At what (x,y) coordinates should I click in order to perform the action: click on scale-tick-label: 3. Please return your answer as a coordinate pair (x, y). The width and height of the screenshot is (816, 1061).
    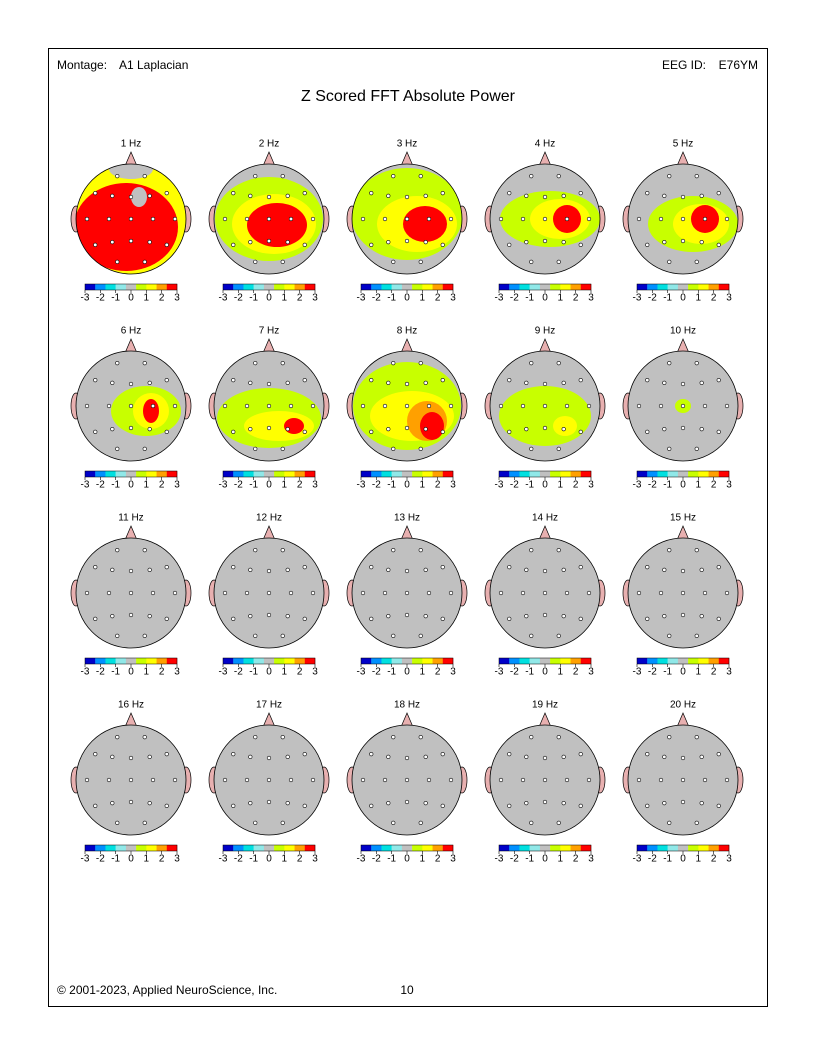
    Looking at the image, I should click on (591, 298).